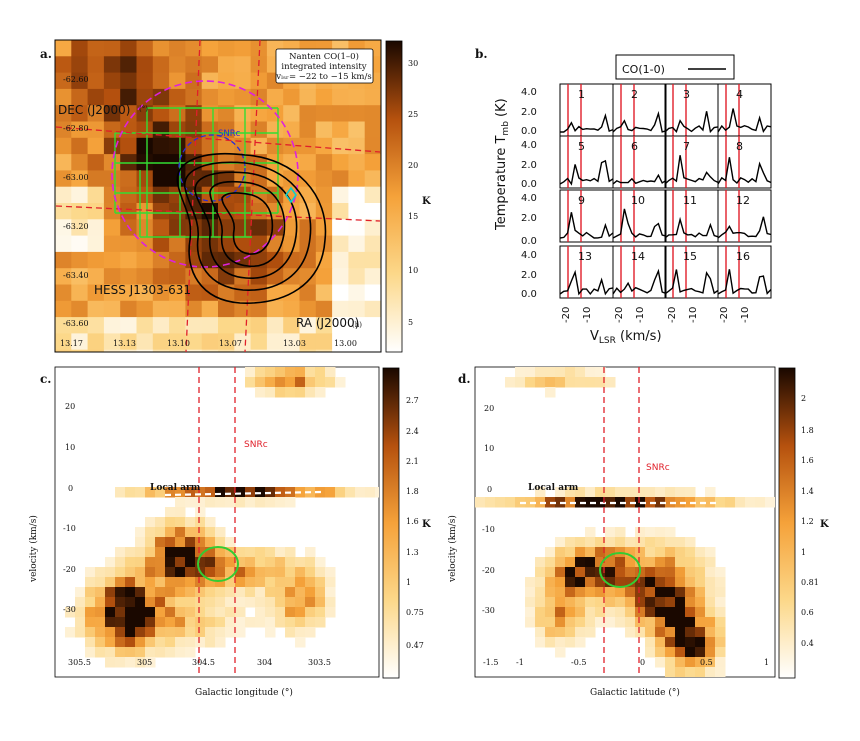  What do you see at coordinates (744, 216) in the screenshot?
I see `spectrum-panel: 12` at bounding box center [744, 216].